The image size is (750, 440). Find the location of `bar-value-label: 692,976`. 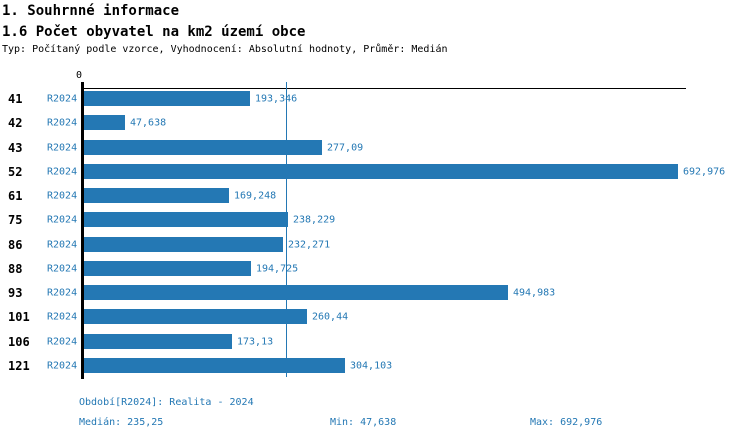

bar-value-label: 692,976 is located at coordinates (704, 171).